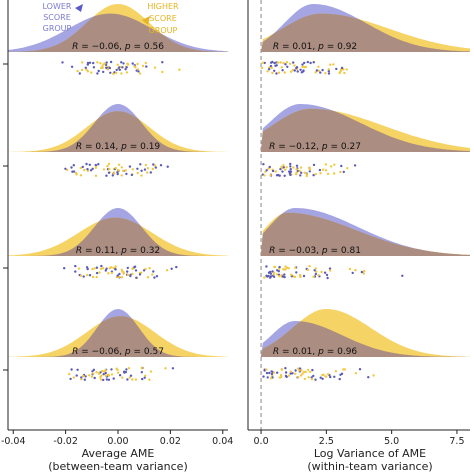 The width and height of the screenshot is (474, 474). Describe the element at coordinates (315, 352) in the screenshot. I see `correlation-label: R = 0.01, p = 0.96` at that location.